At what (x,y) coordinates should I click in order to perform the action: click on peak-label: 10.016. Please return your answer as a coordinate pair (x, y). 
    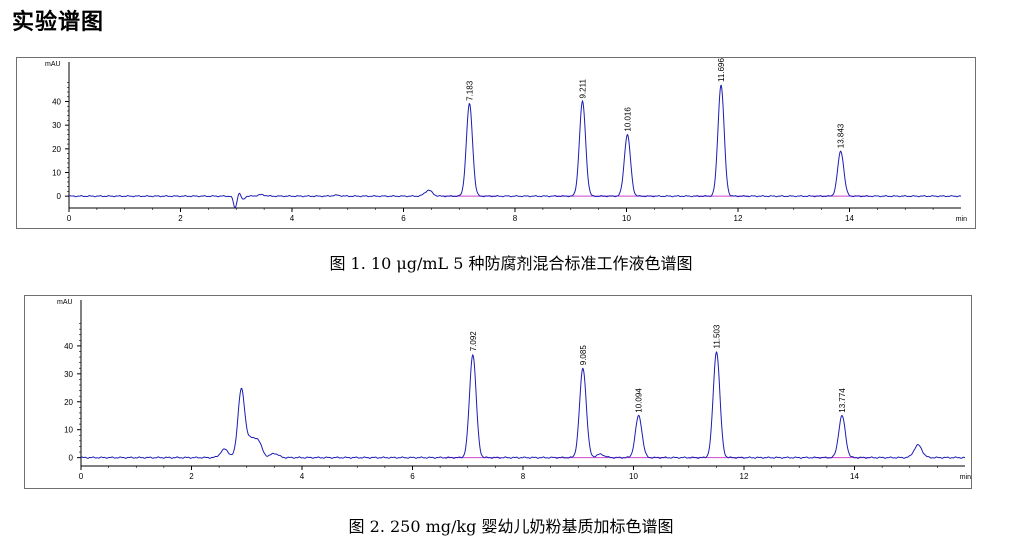
    Looking at the image, I should click on (627, 119).